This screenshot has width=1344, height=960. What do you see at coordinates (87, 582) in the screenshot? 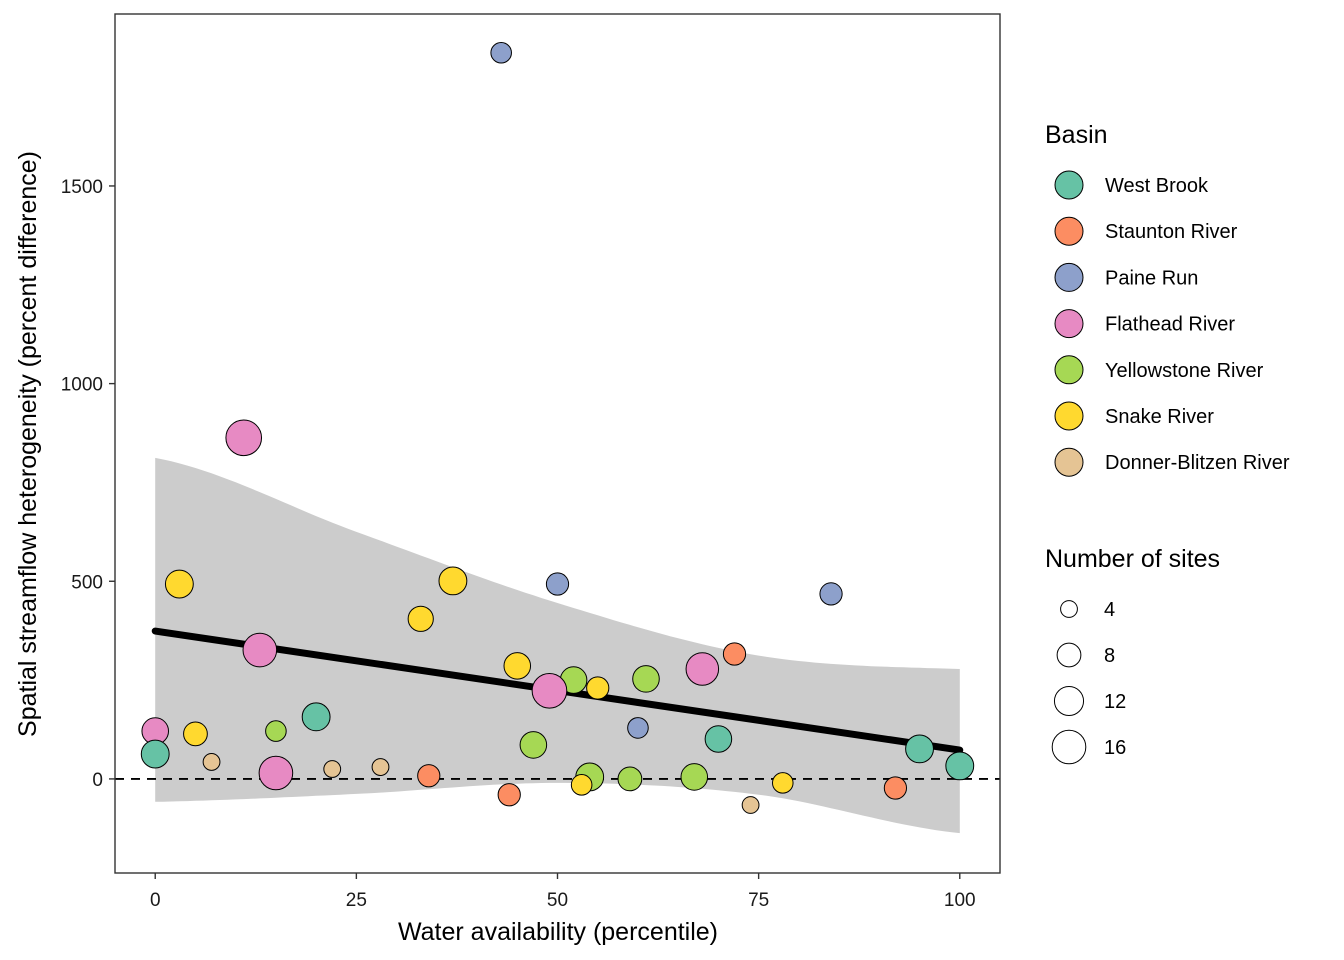
I see `y-tick-label: 500` at bounding box center [87, 582].